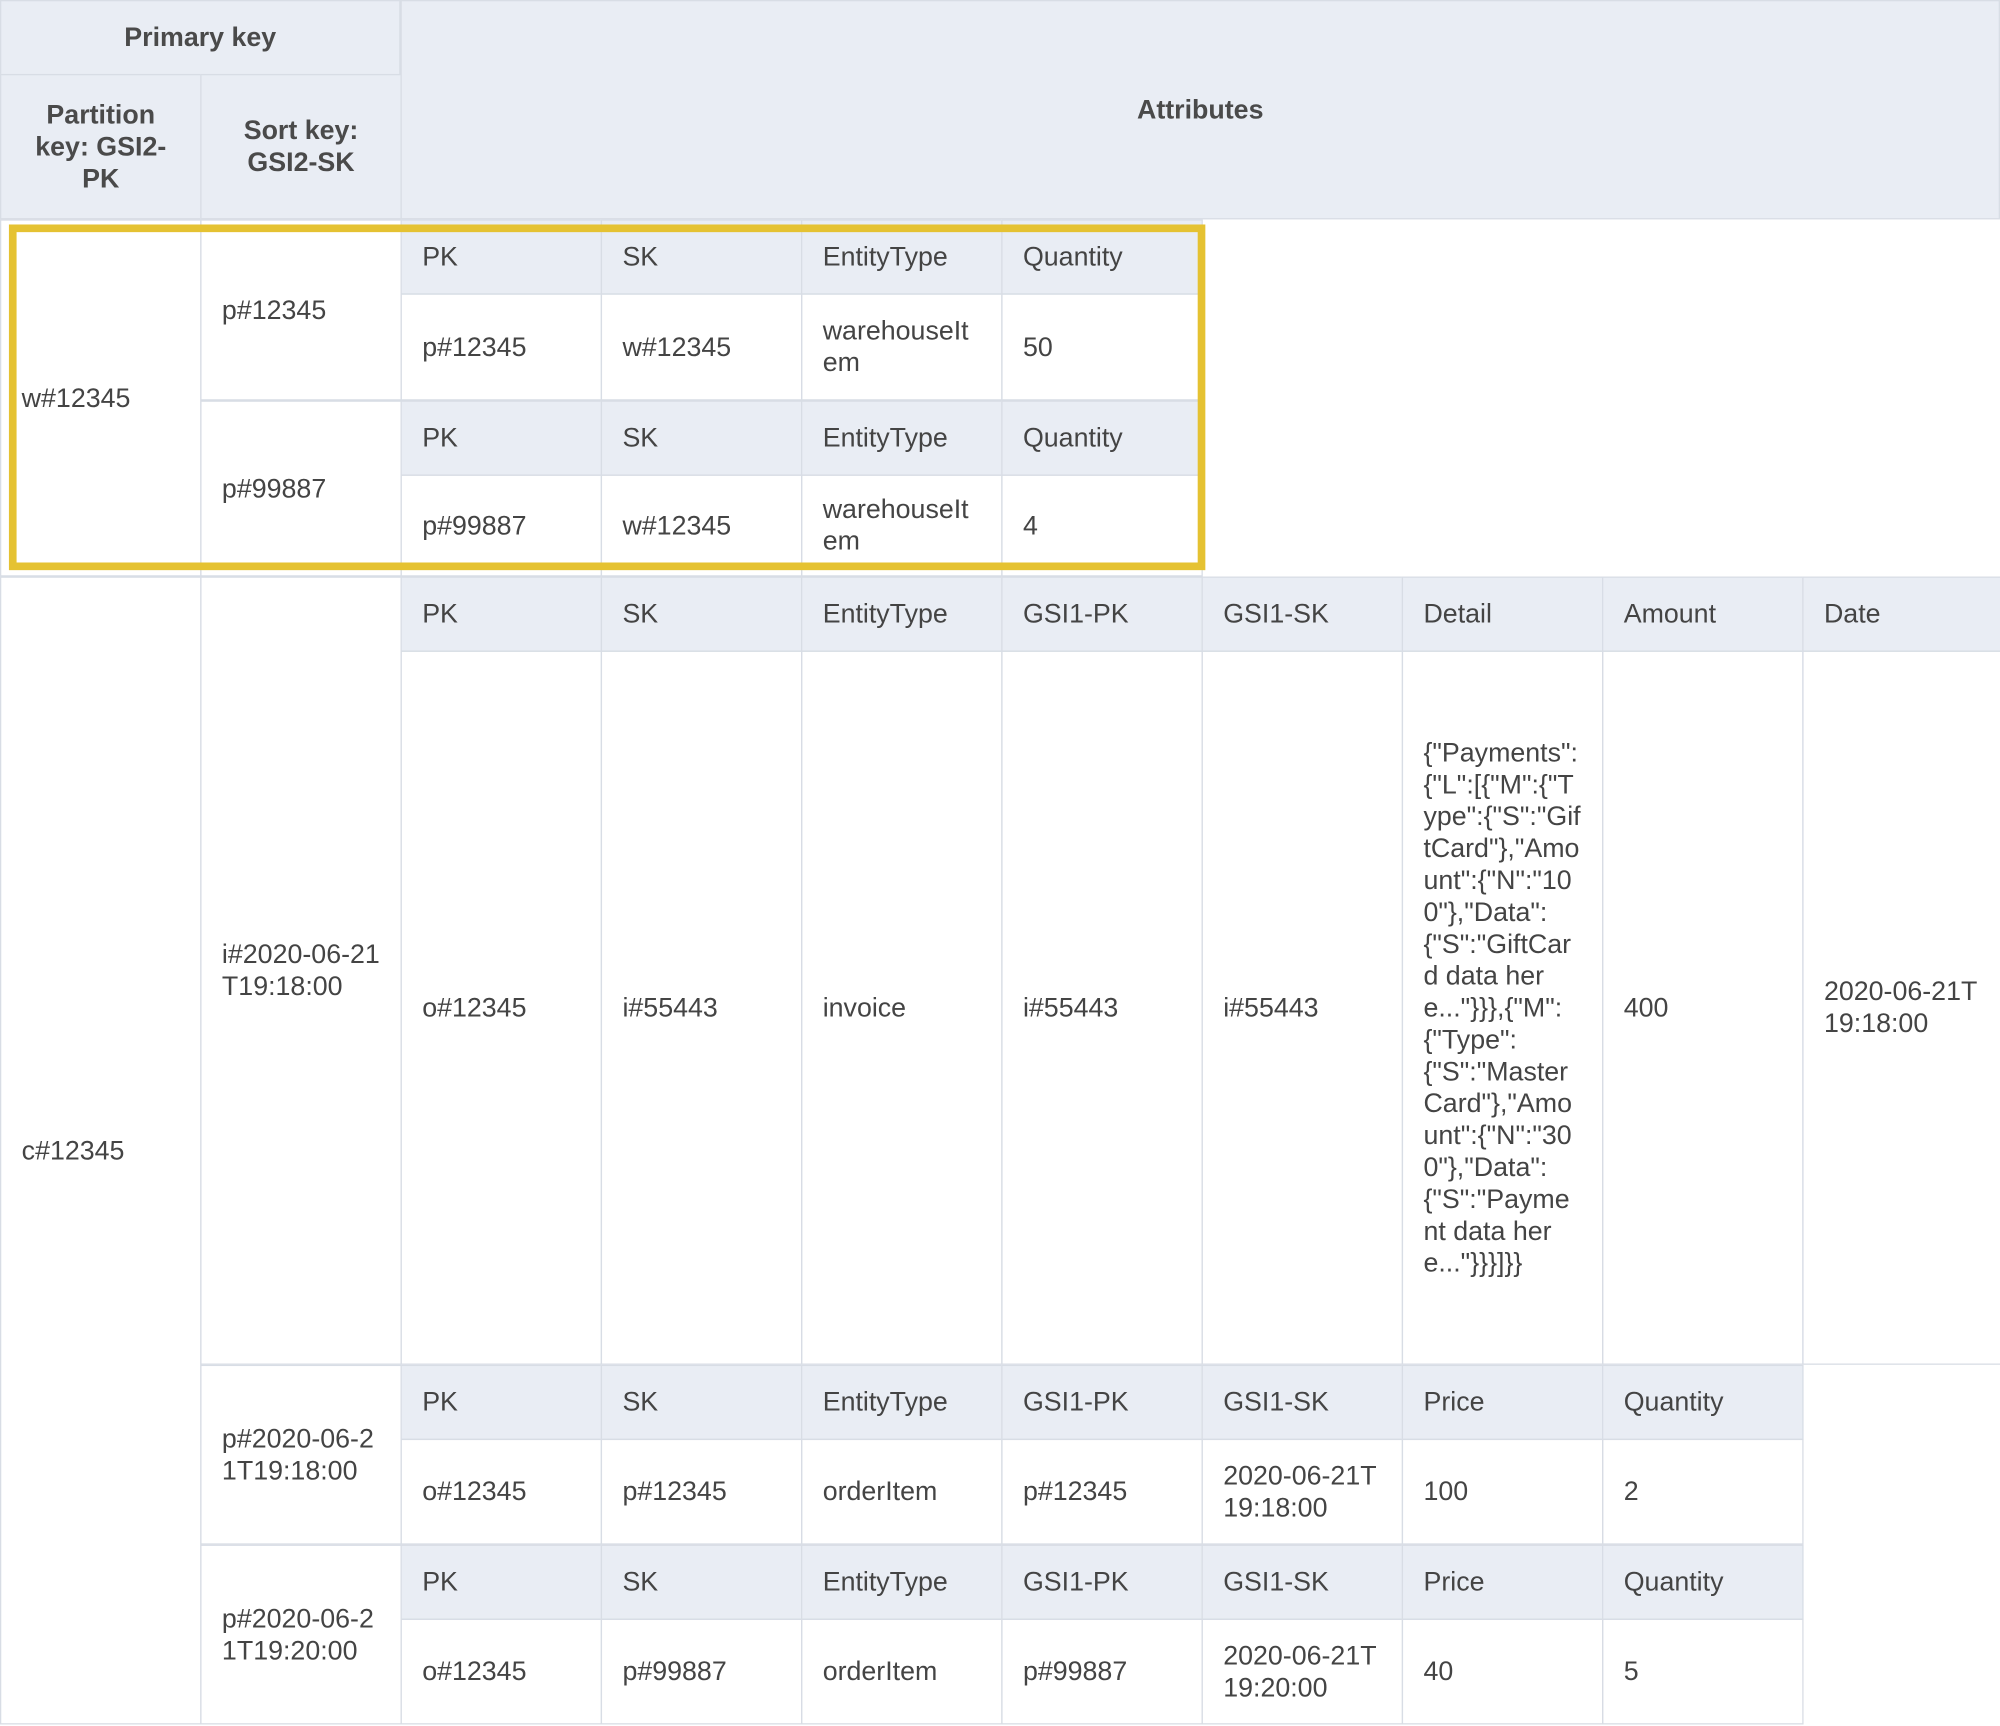 This screenshot has width=2000, height=1726. I want to click on attribute-value: warehouseItem, so click(902, 525).